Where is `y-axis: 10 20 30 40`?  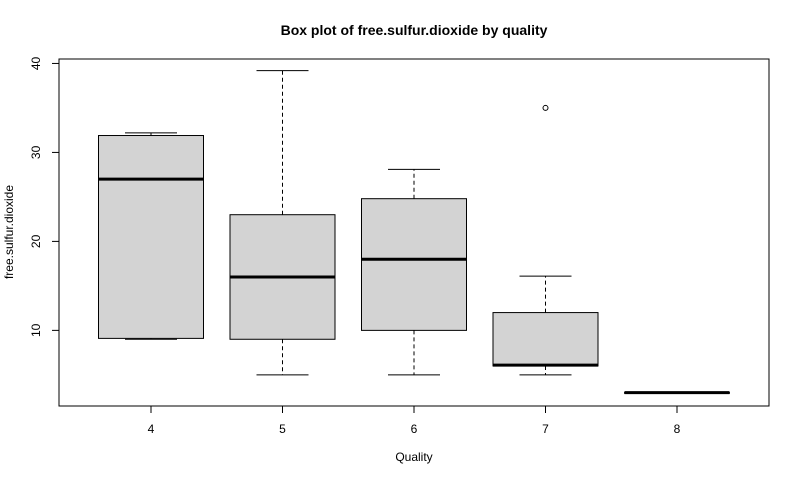
y-axis: 10 20 30 40 is located at coordinates (44, 196).